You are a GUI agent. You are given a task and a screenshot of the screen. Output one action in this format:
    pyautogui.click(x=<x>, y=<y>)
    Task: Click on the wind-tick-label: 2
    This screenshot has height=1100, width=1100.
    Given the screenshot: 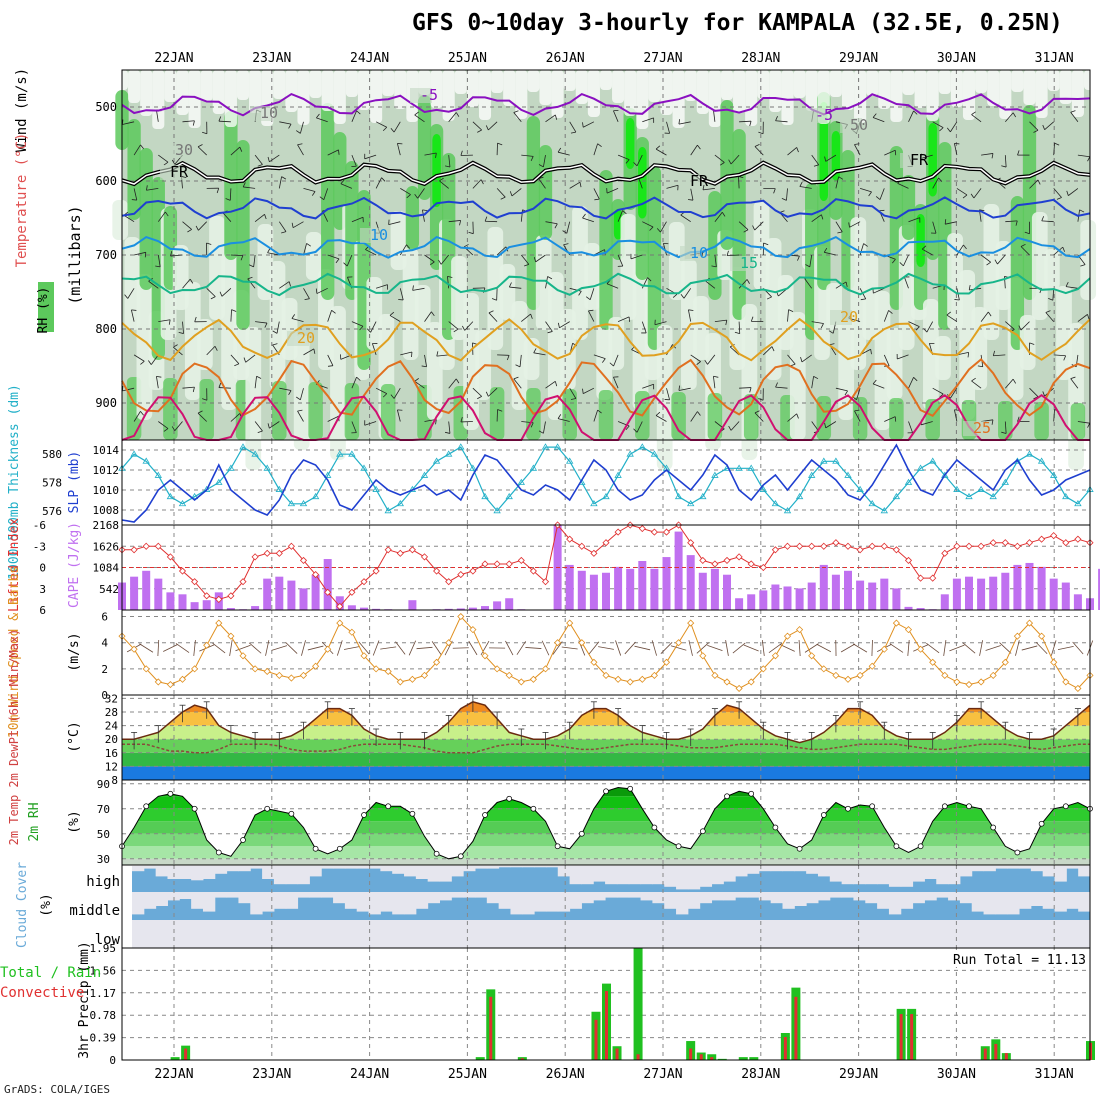 What is the action you would take?
    pyautogui.click(x=104, y=669)
    